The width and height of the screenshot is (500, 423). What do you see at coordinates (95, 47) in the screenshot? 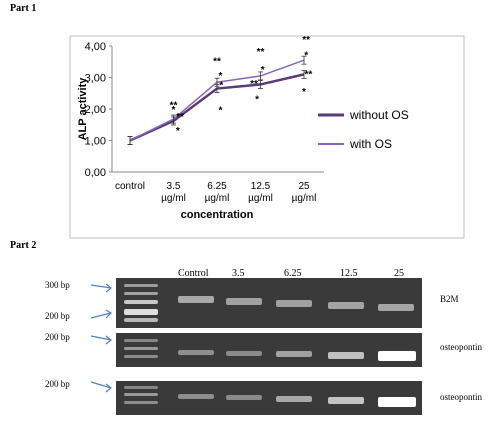
I see `y-tick-label: 4,00` at bounding box center [95, 47].